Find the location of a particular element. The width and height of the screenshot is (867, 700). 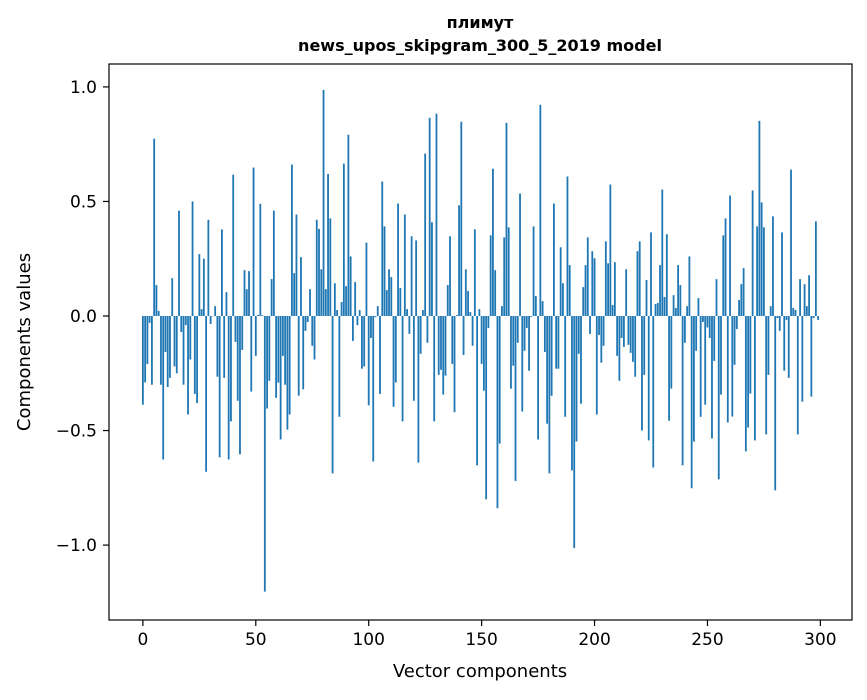

chart-title-line1: плимут is located at coordinates (480, 22).